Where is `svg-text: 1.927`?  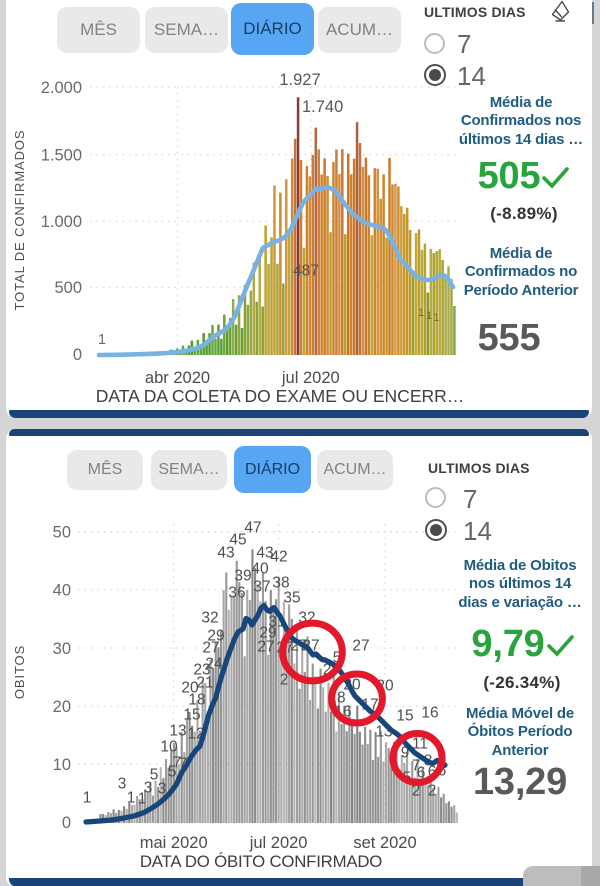 svg-text: 1.927 is located at coordinates (299, 80).